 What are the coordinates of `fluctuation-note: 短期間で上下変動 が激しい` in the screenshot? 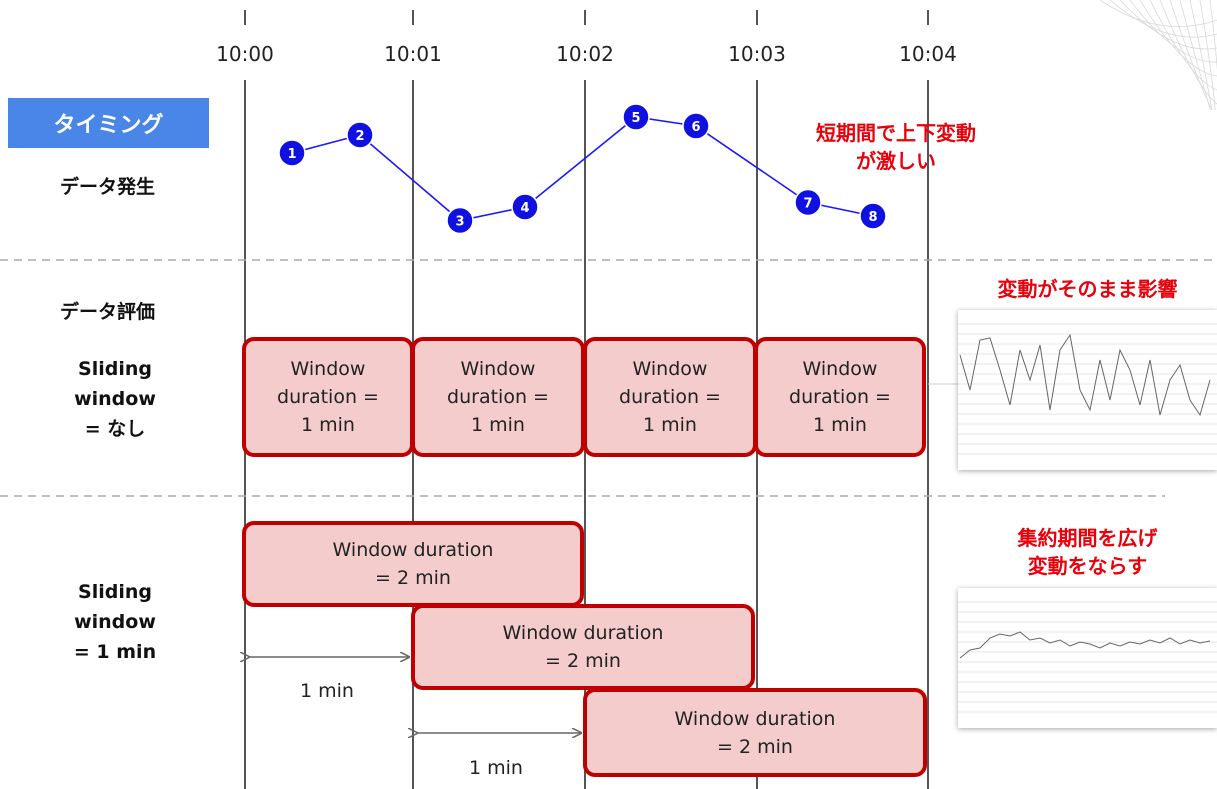 It's located at (896, 147).